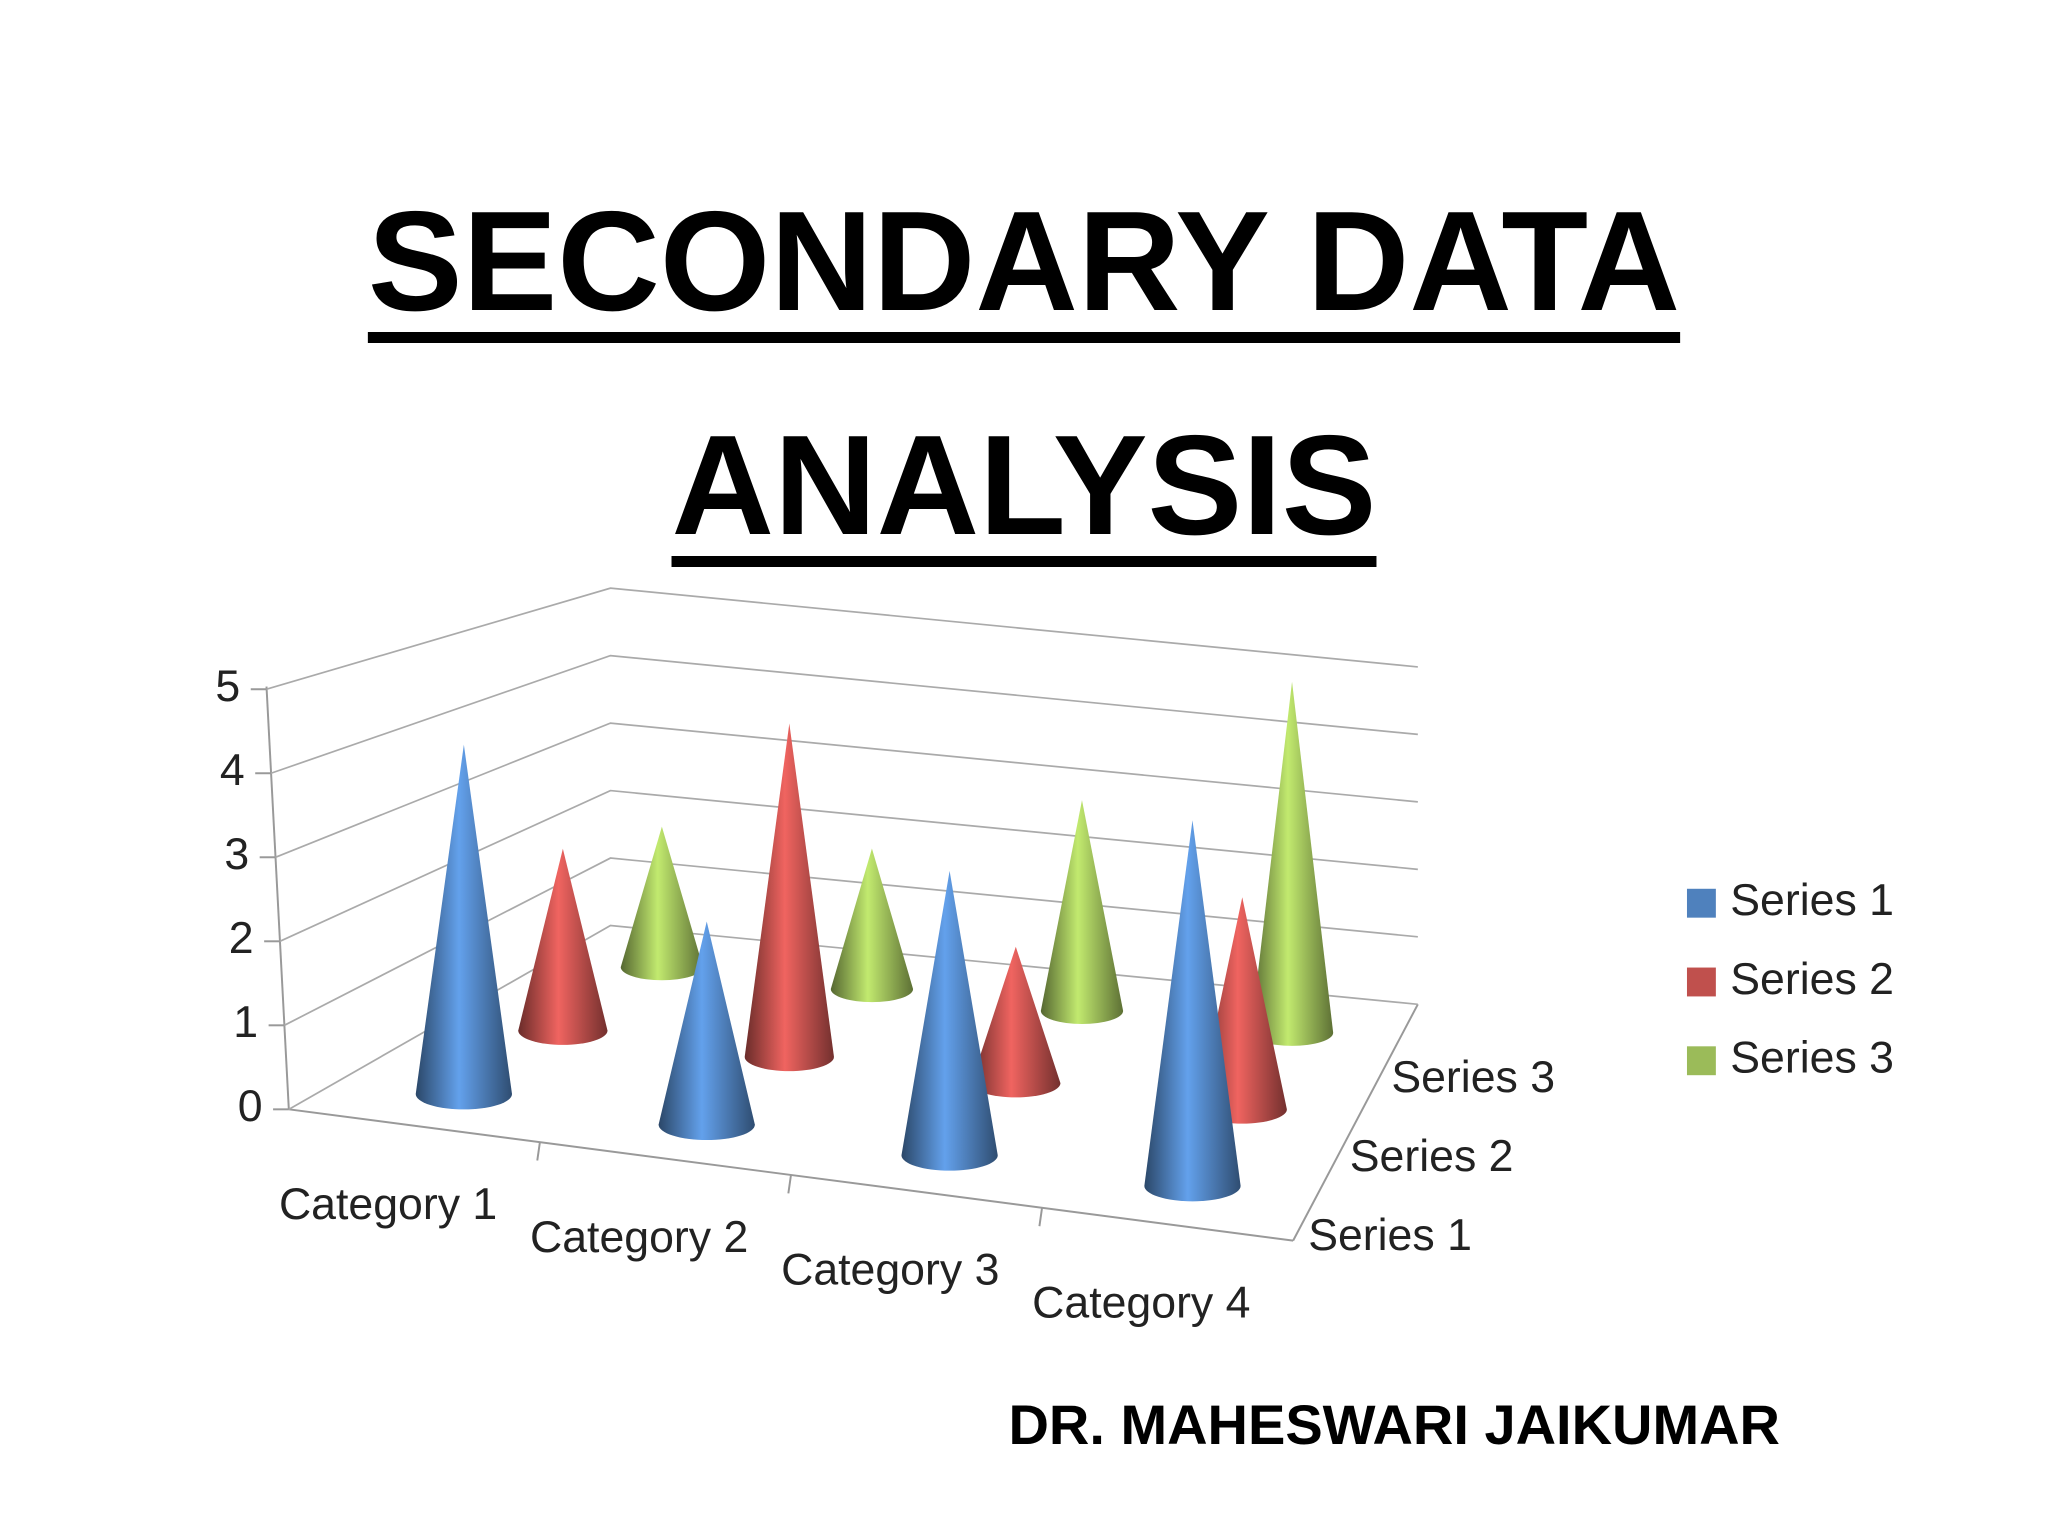 The width and height of the screenshot is (2048, 1536). Describe the element at coordinates (1473, 1077) in the screenshot. I see `depth-label: Series 3` at that location.